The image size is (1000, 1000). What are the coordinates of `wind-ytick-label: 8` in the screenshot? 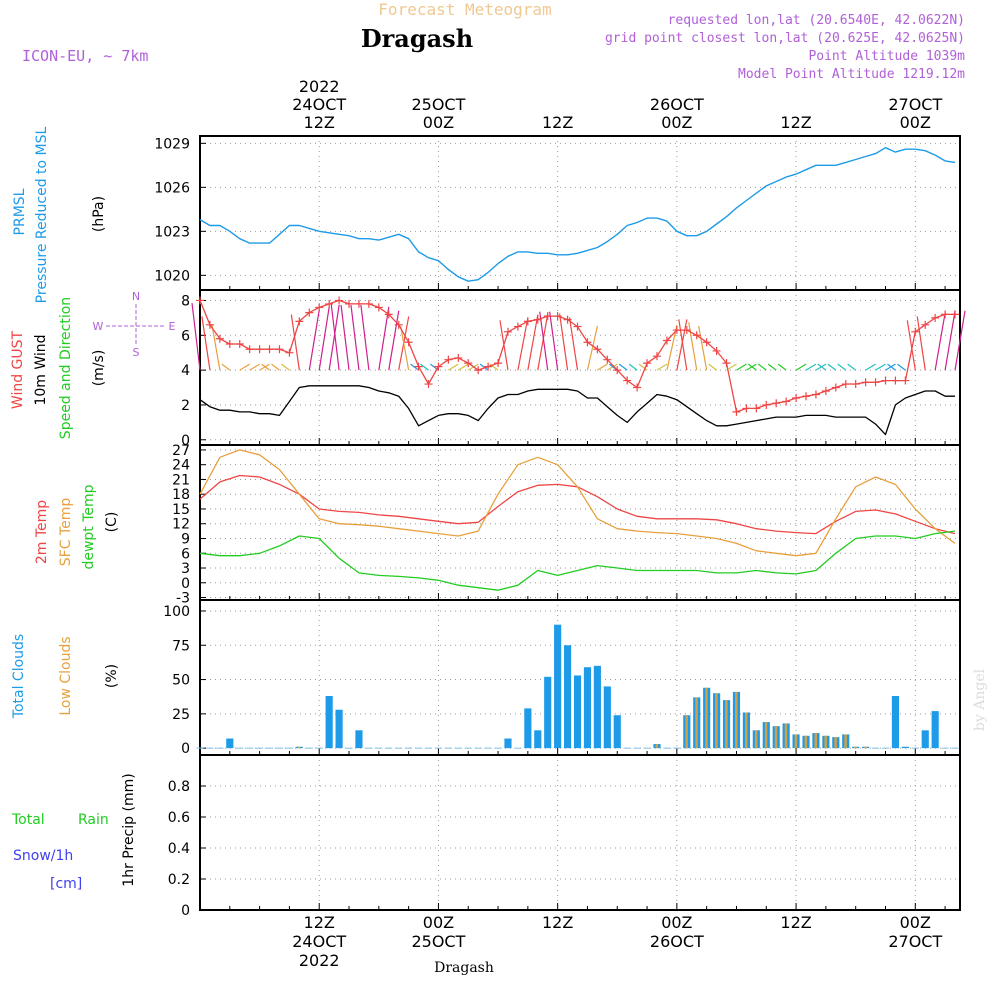 It's located at (185, 301).